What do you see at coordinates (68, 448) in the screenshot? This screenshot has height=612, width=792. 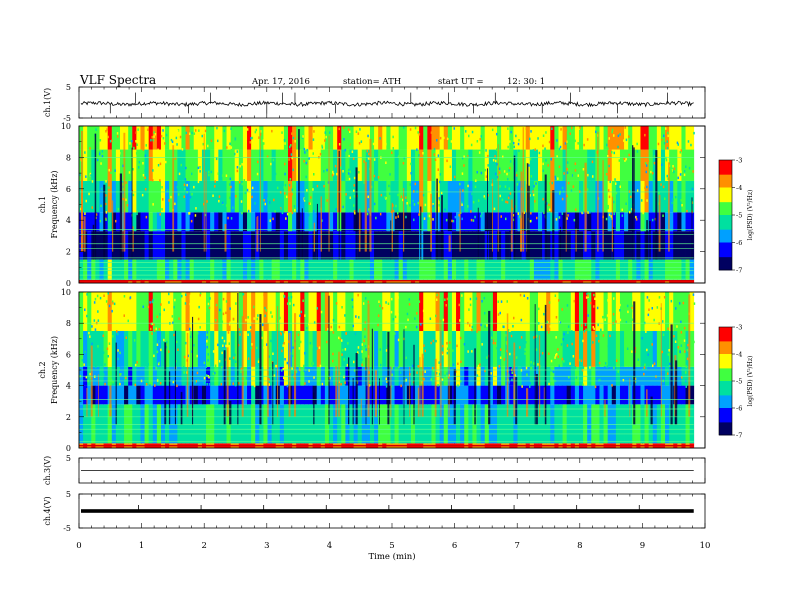 I see `y-tick-label: 0` at bounding box center [68, 448].